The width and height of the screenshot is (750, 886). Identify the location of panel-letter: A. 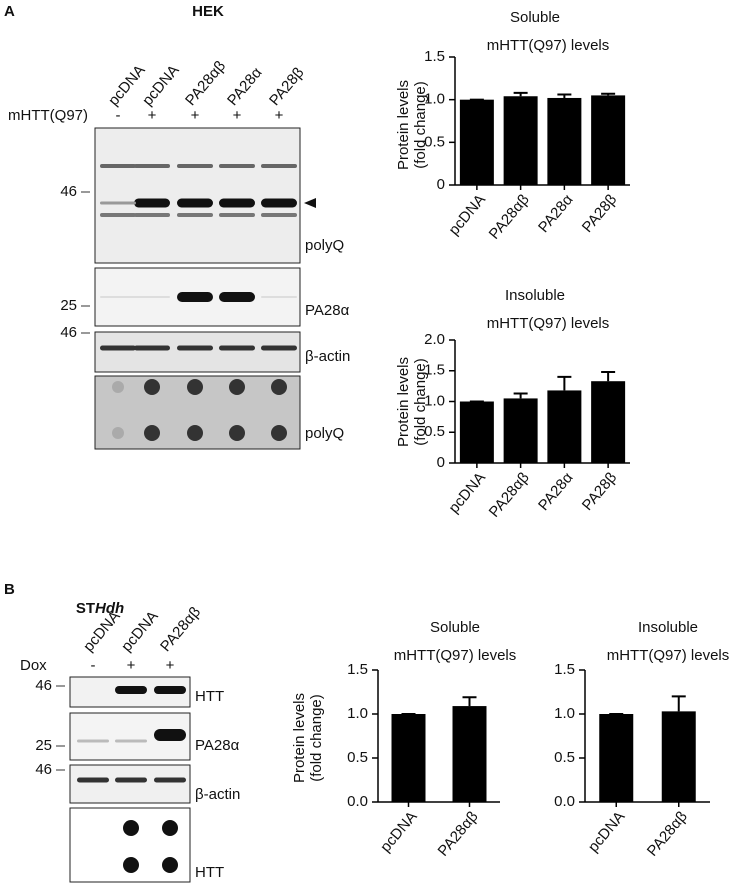
(9, 11).